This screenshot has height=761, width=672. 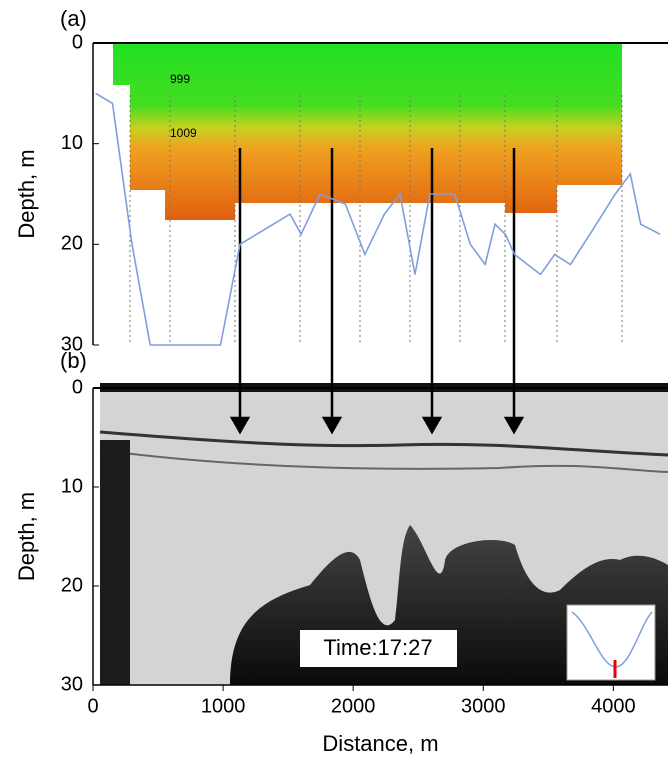 What do you see at coordinates (353, 706) in the screenshot?
I see `x-tick-label: 2000` at bounding box center [353, 706].